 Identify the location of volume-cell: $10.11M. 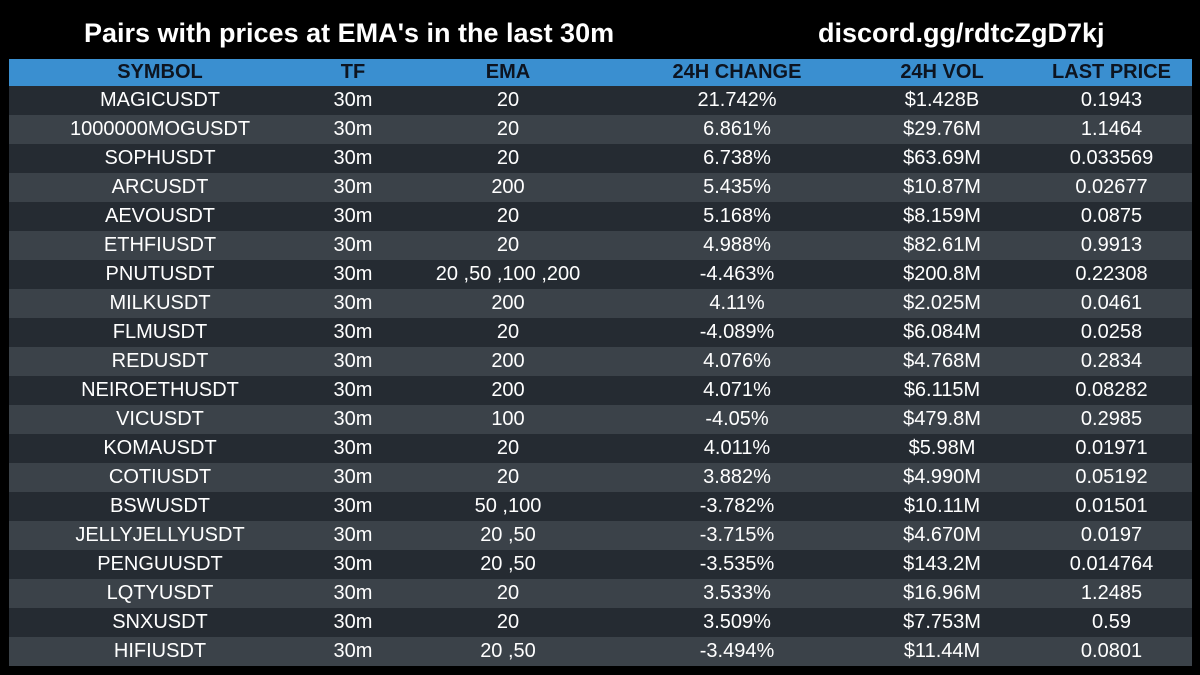
(942, 506).